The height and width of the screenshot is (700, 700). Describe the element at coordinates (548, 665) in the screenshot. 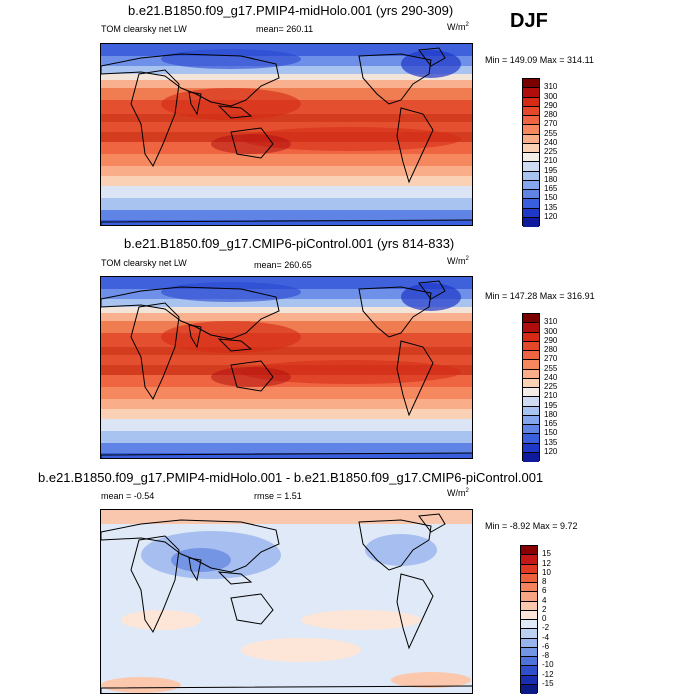

I see `colorbar-tick-label: -10` at that location.